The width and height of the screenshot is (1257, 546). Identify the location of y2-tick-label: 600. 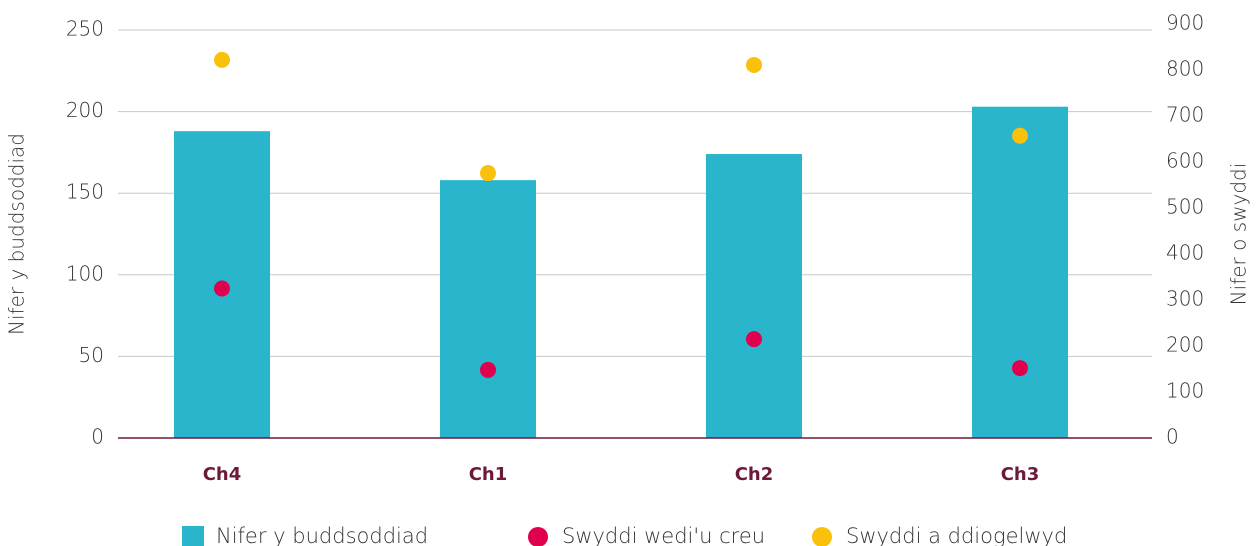
(1185, 161).